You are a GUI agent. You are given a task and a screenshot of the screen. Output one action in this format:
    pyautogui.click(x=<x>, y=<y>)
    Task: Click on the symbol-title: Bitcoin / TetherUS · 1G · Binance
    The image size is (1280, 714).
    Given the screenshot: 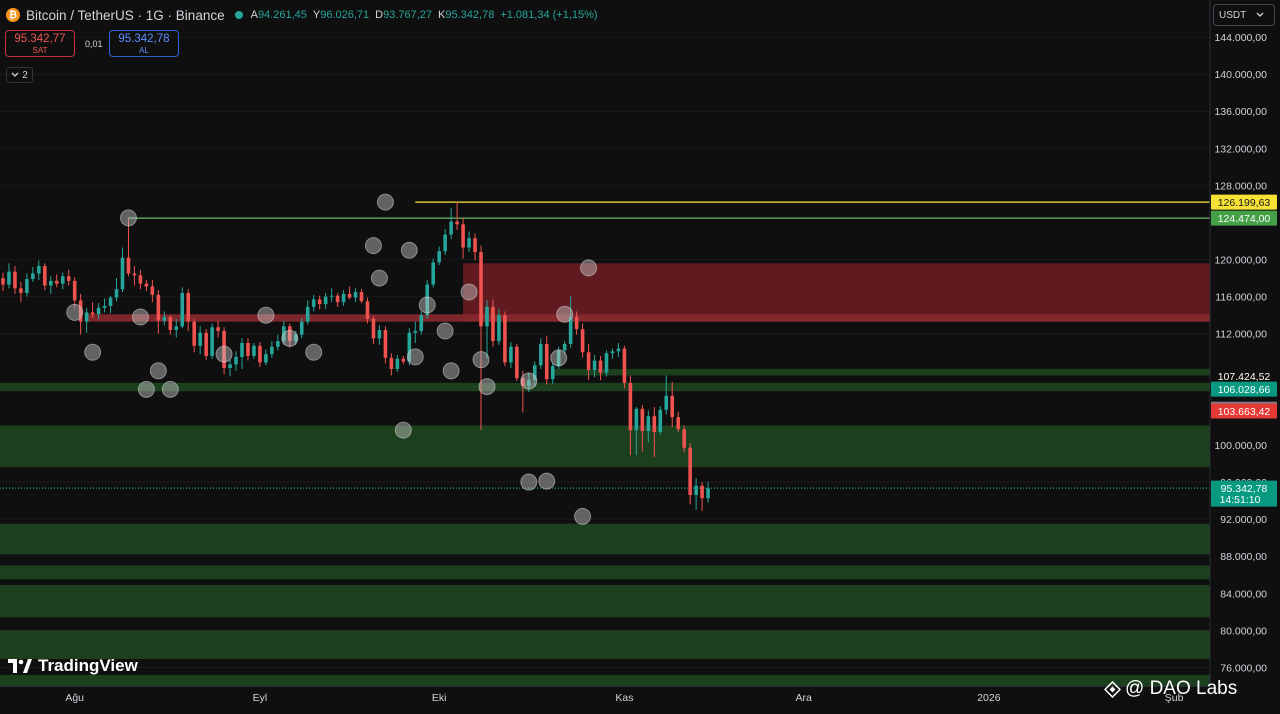 What is the action you would take?
    pyautogui.click(x=125, y=15)
    